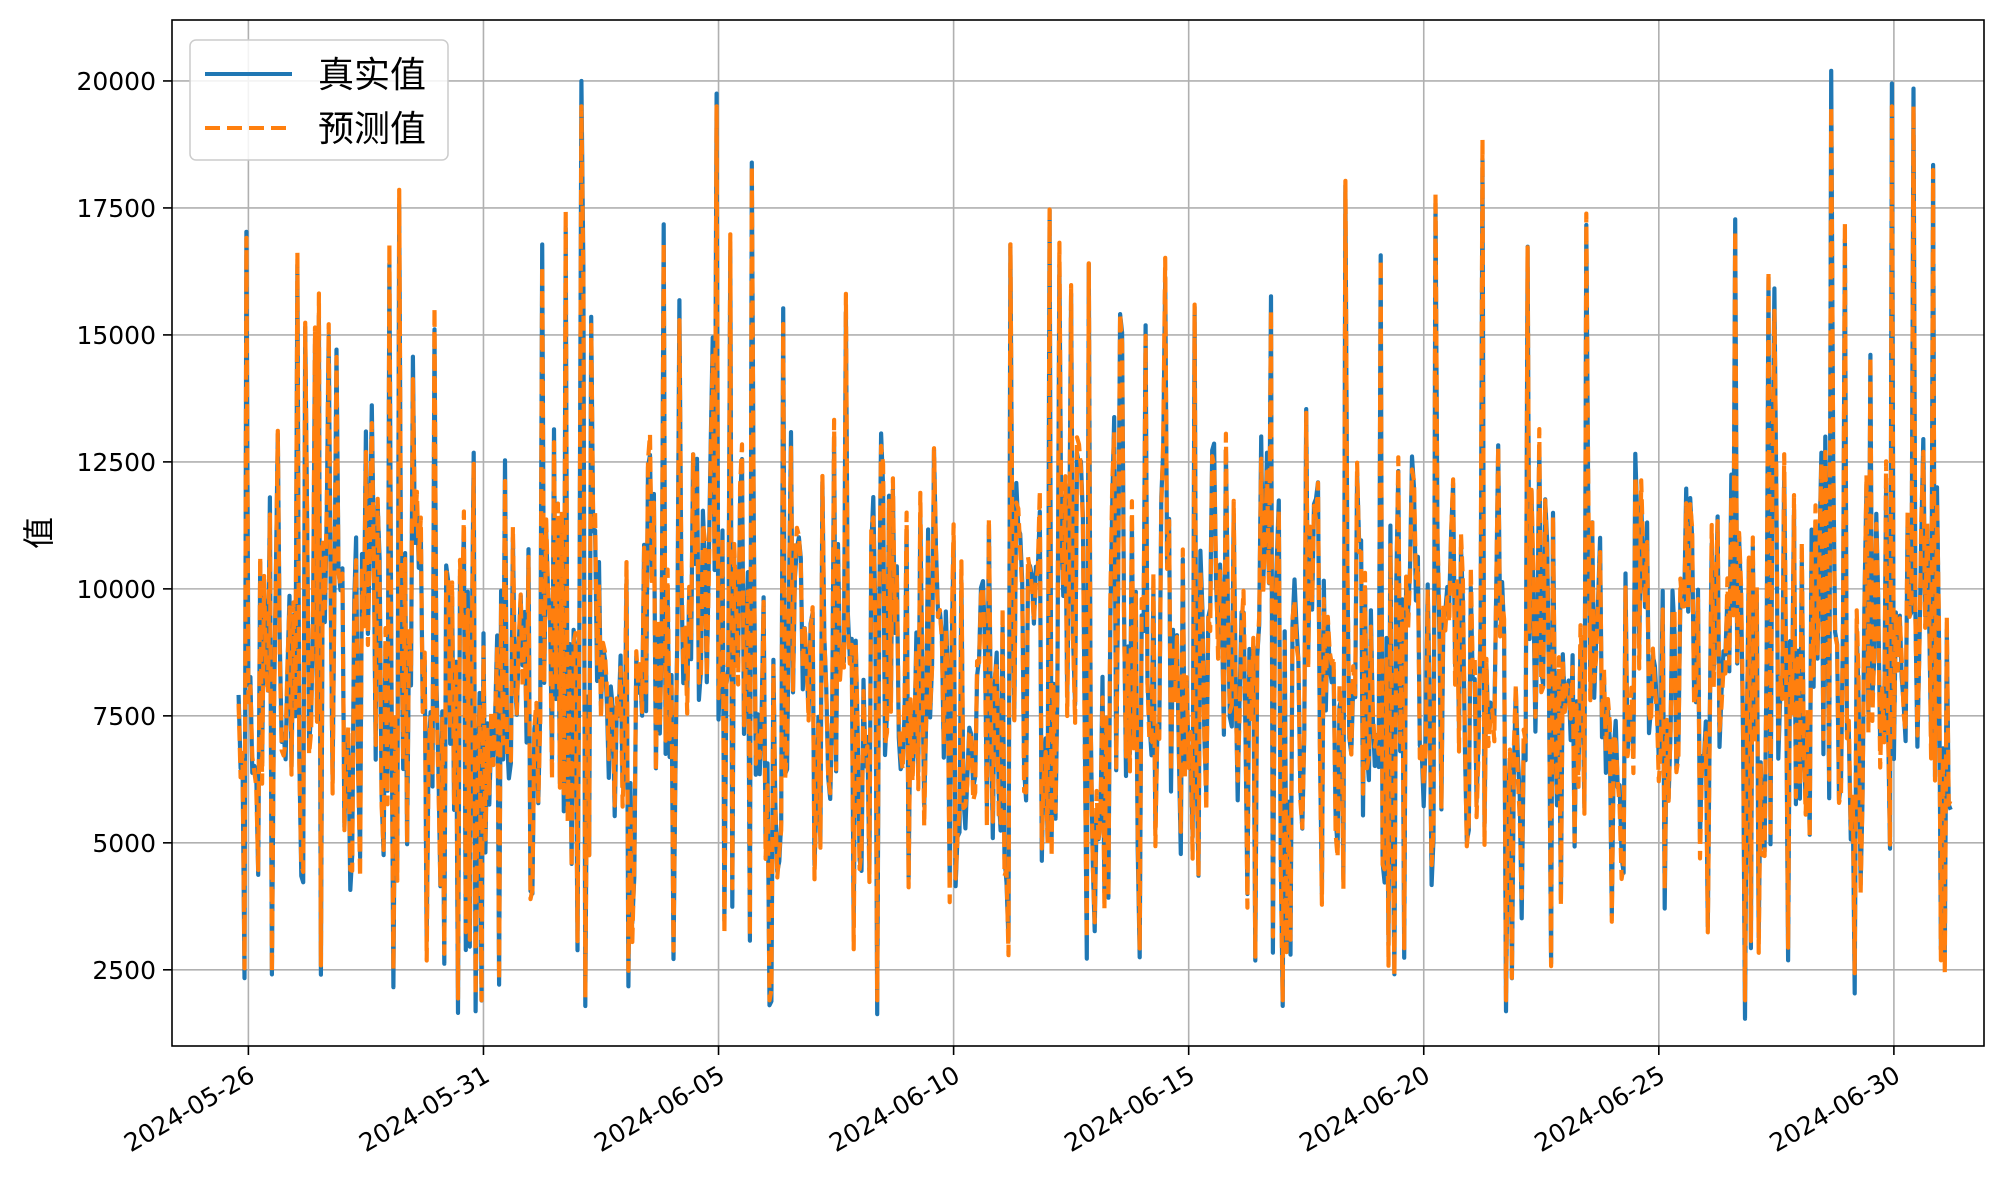 The height and width of the screenshot is (1191, 2000). Describe the element at coordinates (116, 335) in the screenshot. I see `y-tick-label: 15000` at that location.